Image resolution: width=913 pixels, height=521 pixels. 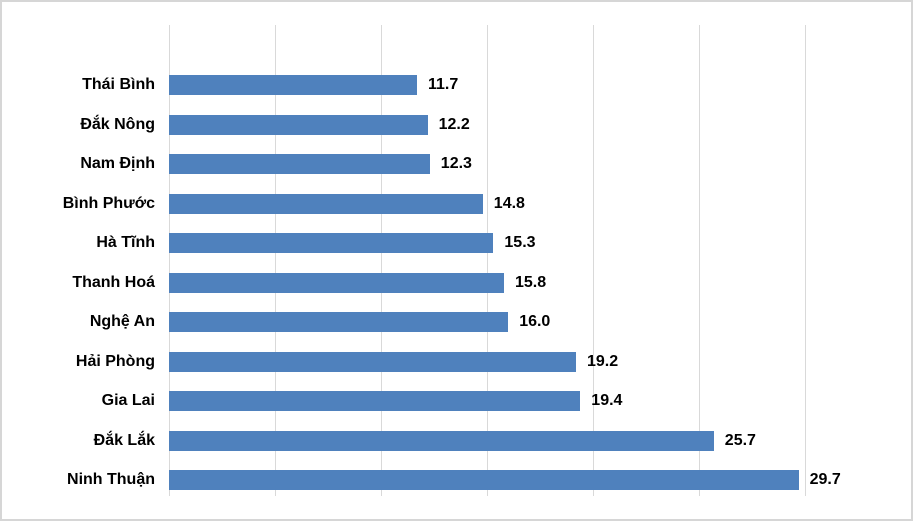 What do you see at coordinates (520, 242) in the screenshot?
I see `value-label: 15.3` at bounding box center [520, 242].